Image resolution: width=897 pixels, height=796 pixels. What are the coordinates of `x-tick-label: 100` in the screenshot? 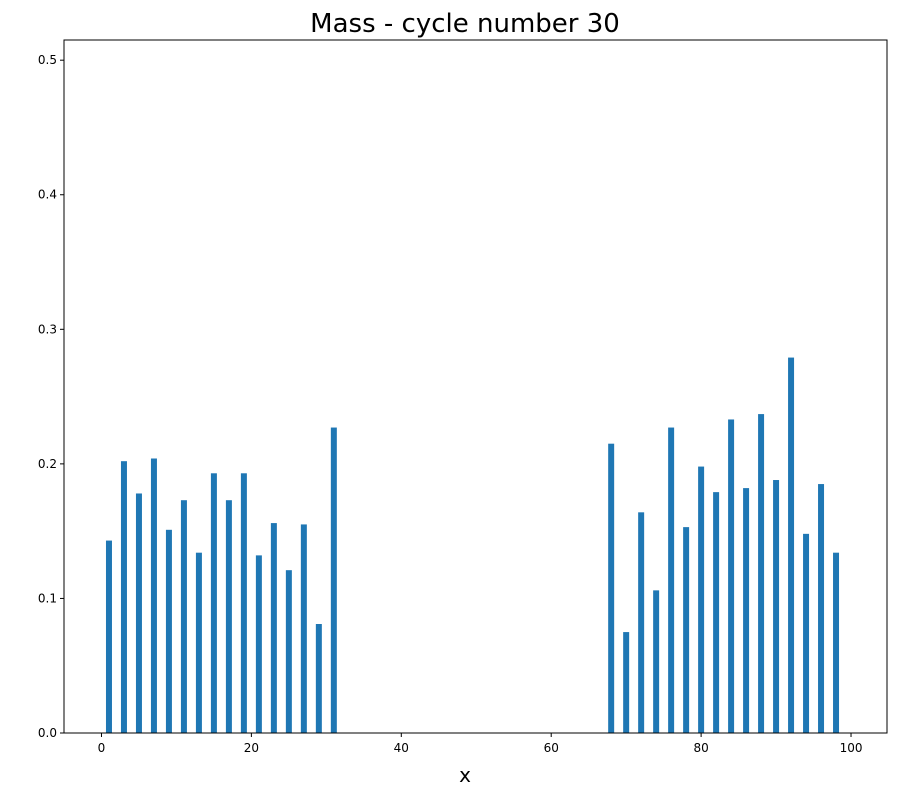 It's located at (851, 748).